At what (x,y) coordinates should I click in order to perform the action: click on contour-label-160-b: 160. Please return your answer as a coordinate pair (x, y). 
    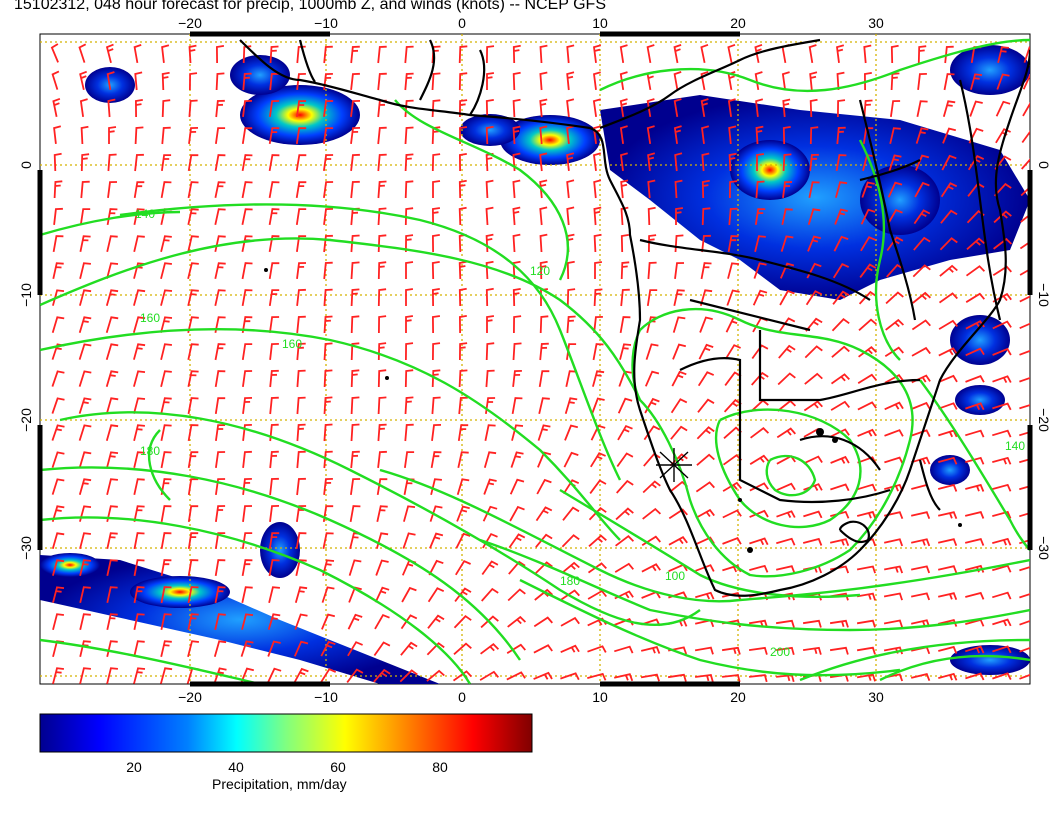
    Looking at the image, I should click on (292, 344).